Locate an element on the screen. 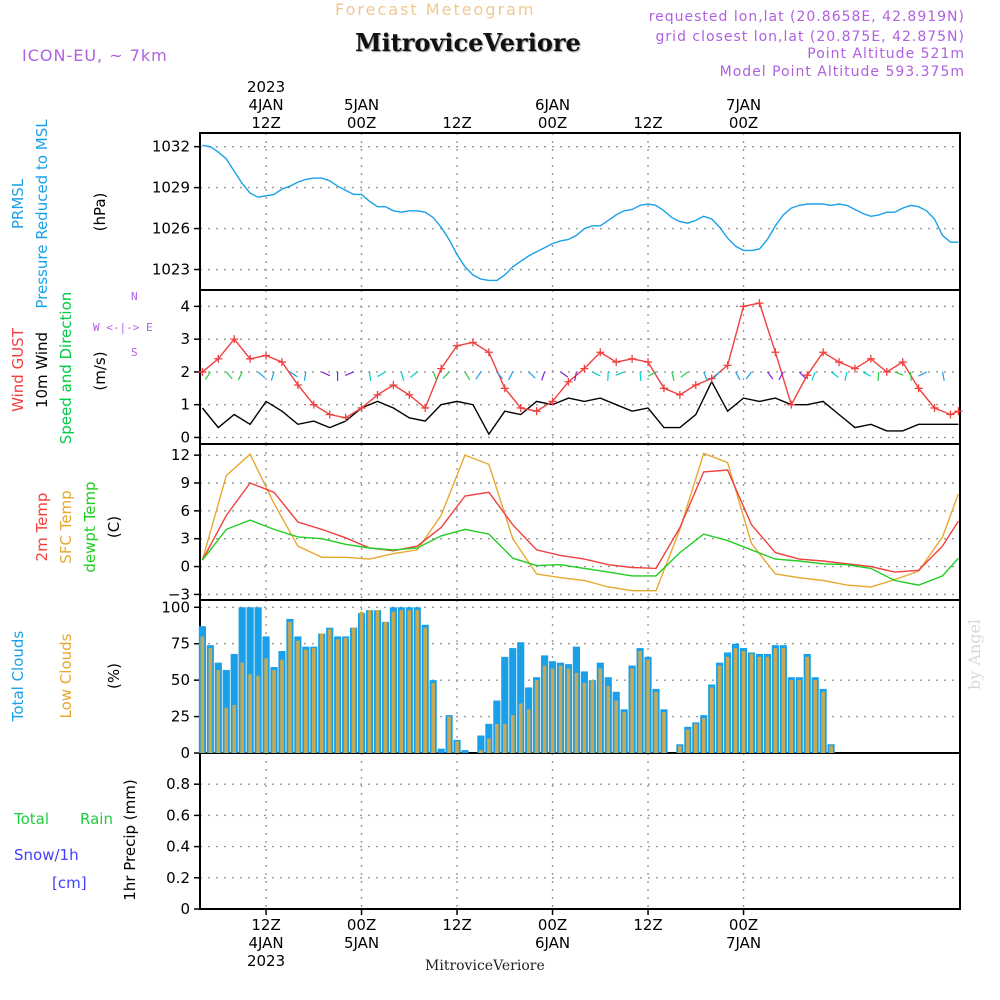 This screenshot has height=1000, width=1000. y-tick-label: 2 is located at coordinates (185, 372).